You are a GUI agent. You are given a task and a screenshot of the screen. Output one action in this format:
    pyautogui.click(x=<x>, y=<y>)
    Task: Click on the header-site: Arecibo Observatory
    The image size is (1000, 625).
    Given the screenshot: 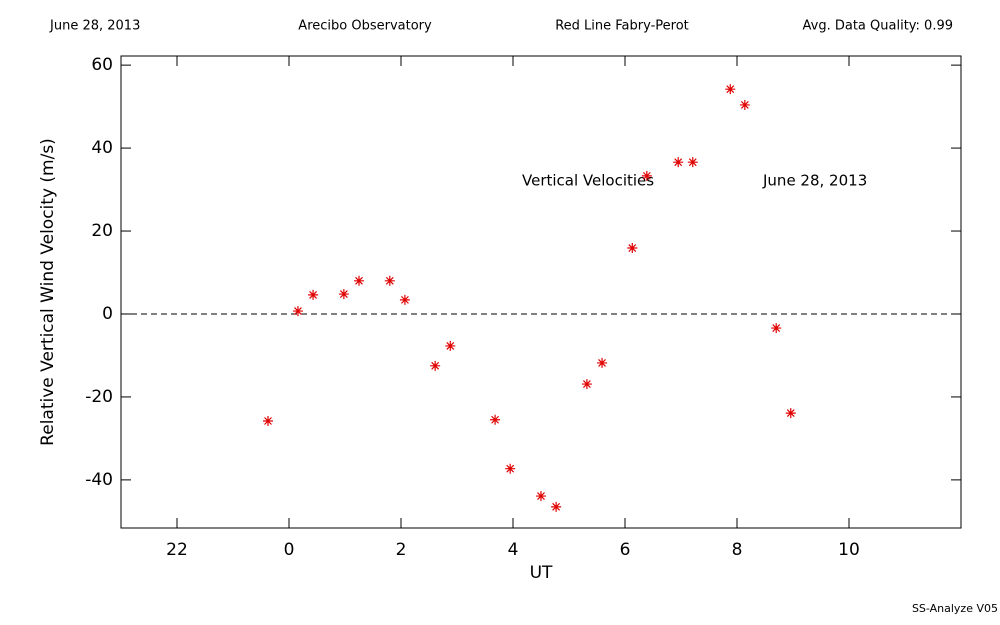 What is the action you would take?
    pyautogui.click(x=365, y=26)
    